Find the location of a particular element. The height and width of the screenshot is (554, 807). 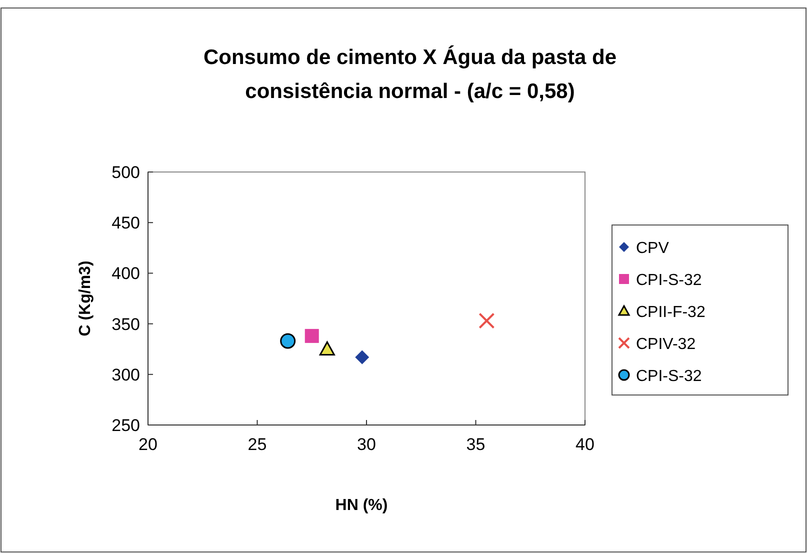

x-tick-label: 40 is located at coordinates (585, 444).